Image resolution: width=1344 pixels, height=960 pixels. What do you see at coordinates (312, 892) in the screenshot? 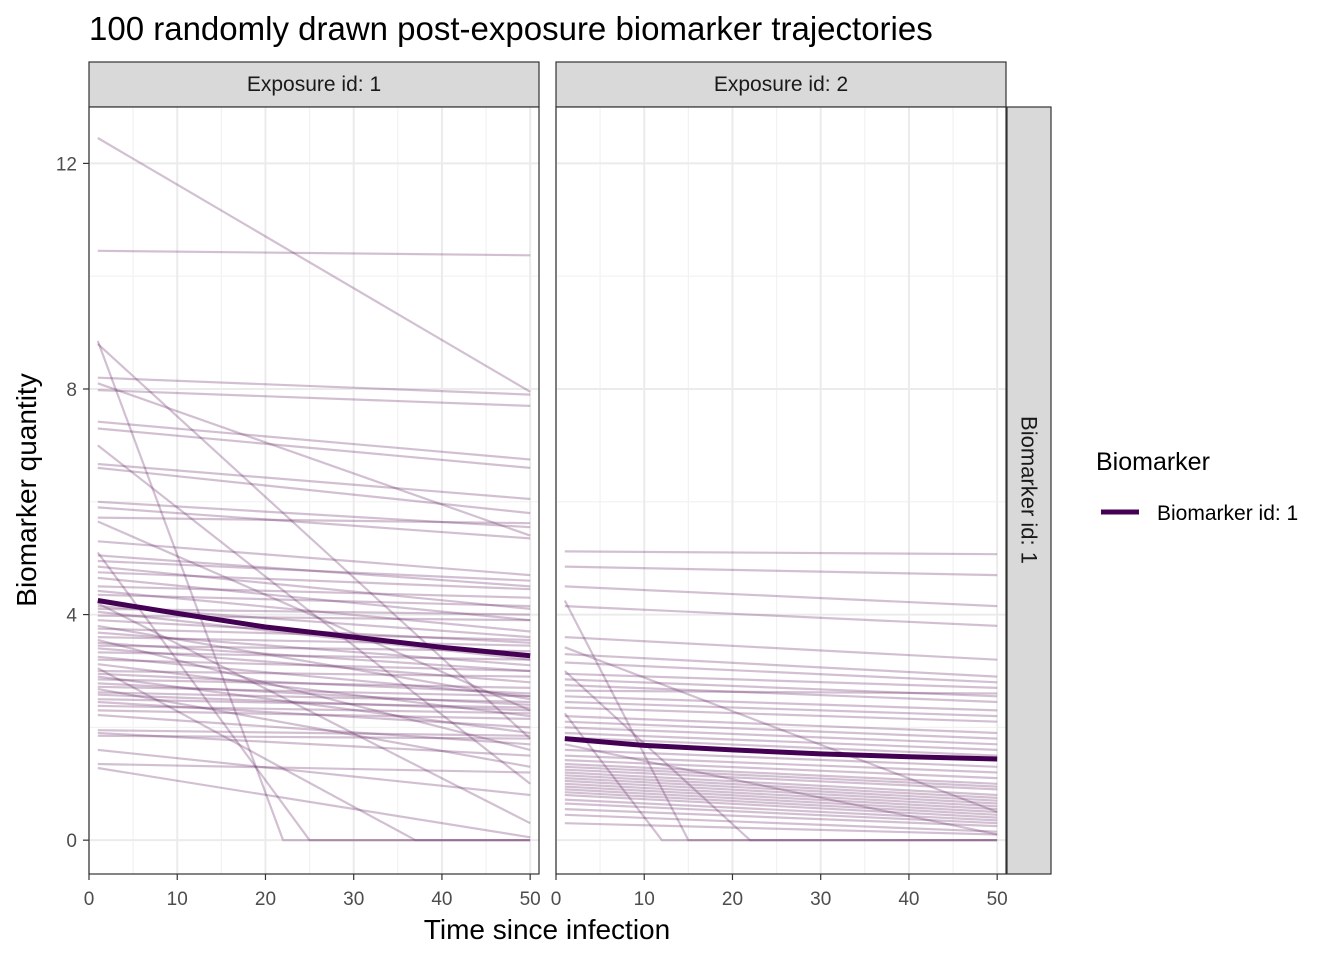
I see `x-axis: 0 10 20 30 40 50` at bounding box center [312, 892].